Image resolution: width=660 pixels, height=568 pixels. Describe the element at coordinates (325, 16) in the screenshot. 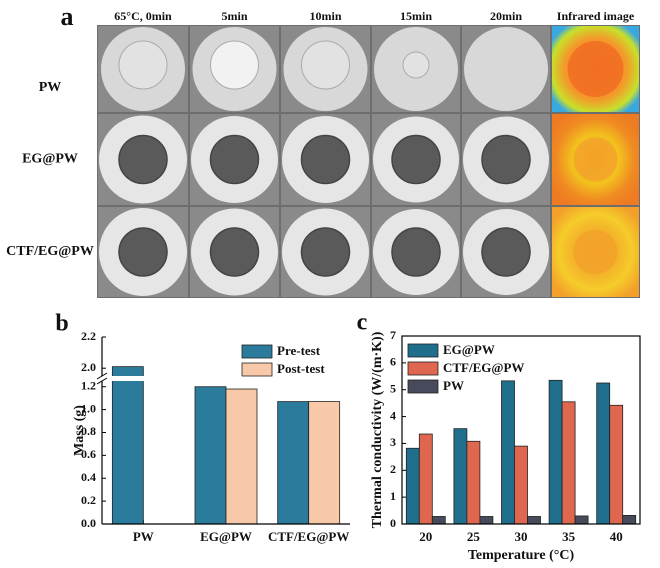

I see `column-header: 10min` at that location.